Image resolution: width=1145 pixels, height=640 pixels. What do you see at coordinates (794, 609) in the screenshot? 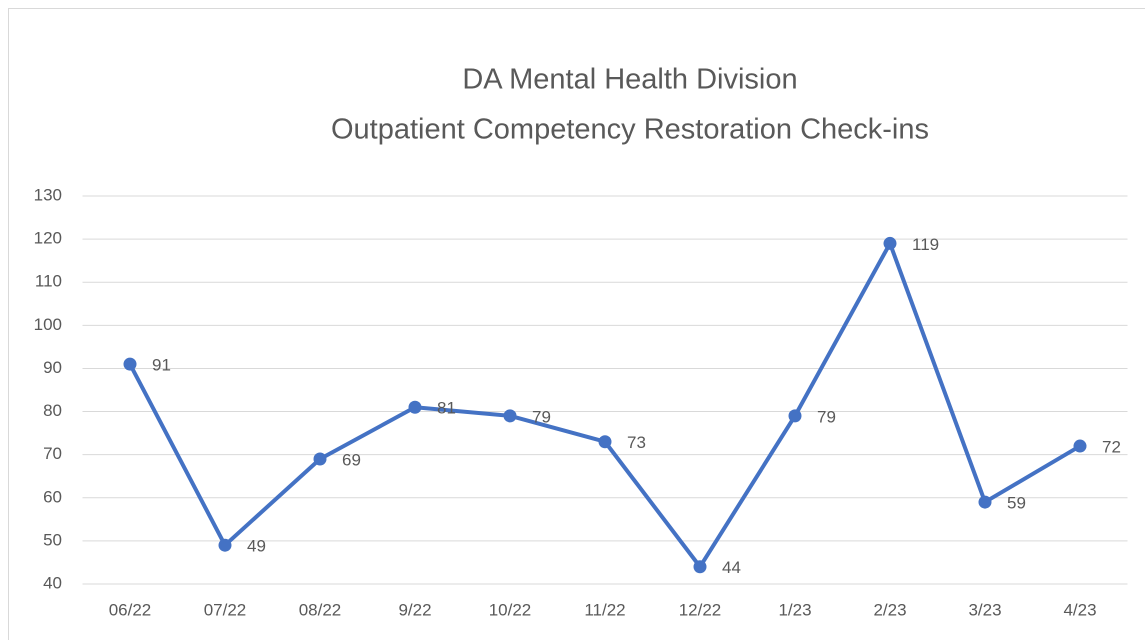
I see `x-tick-label: 1/23` at bounding box center [794, 609].